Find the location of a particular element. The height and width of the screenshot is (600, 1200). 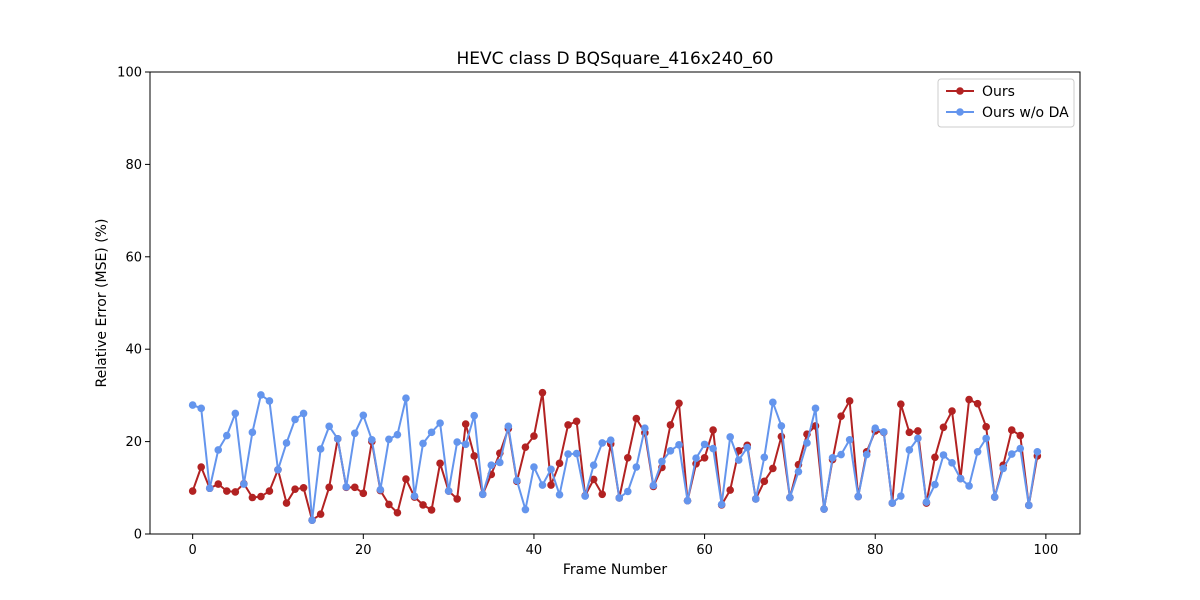

legend-label-ours: Ours is located at coordinates (998, 92).